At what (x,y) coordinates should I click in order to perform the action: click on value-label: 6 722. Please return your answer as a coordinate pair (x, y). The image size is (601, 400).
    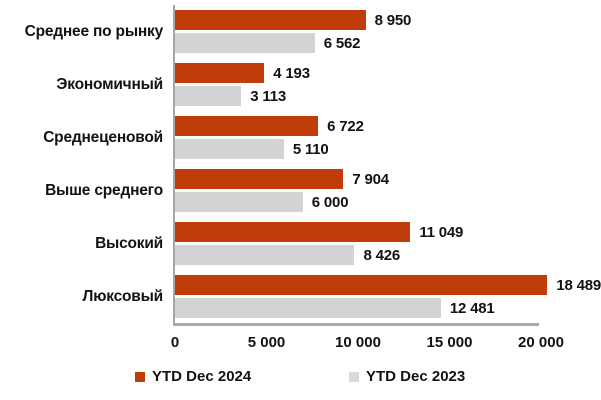
    Looking at the image, I should click on (345, 126).